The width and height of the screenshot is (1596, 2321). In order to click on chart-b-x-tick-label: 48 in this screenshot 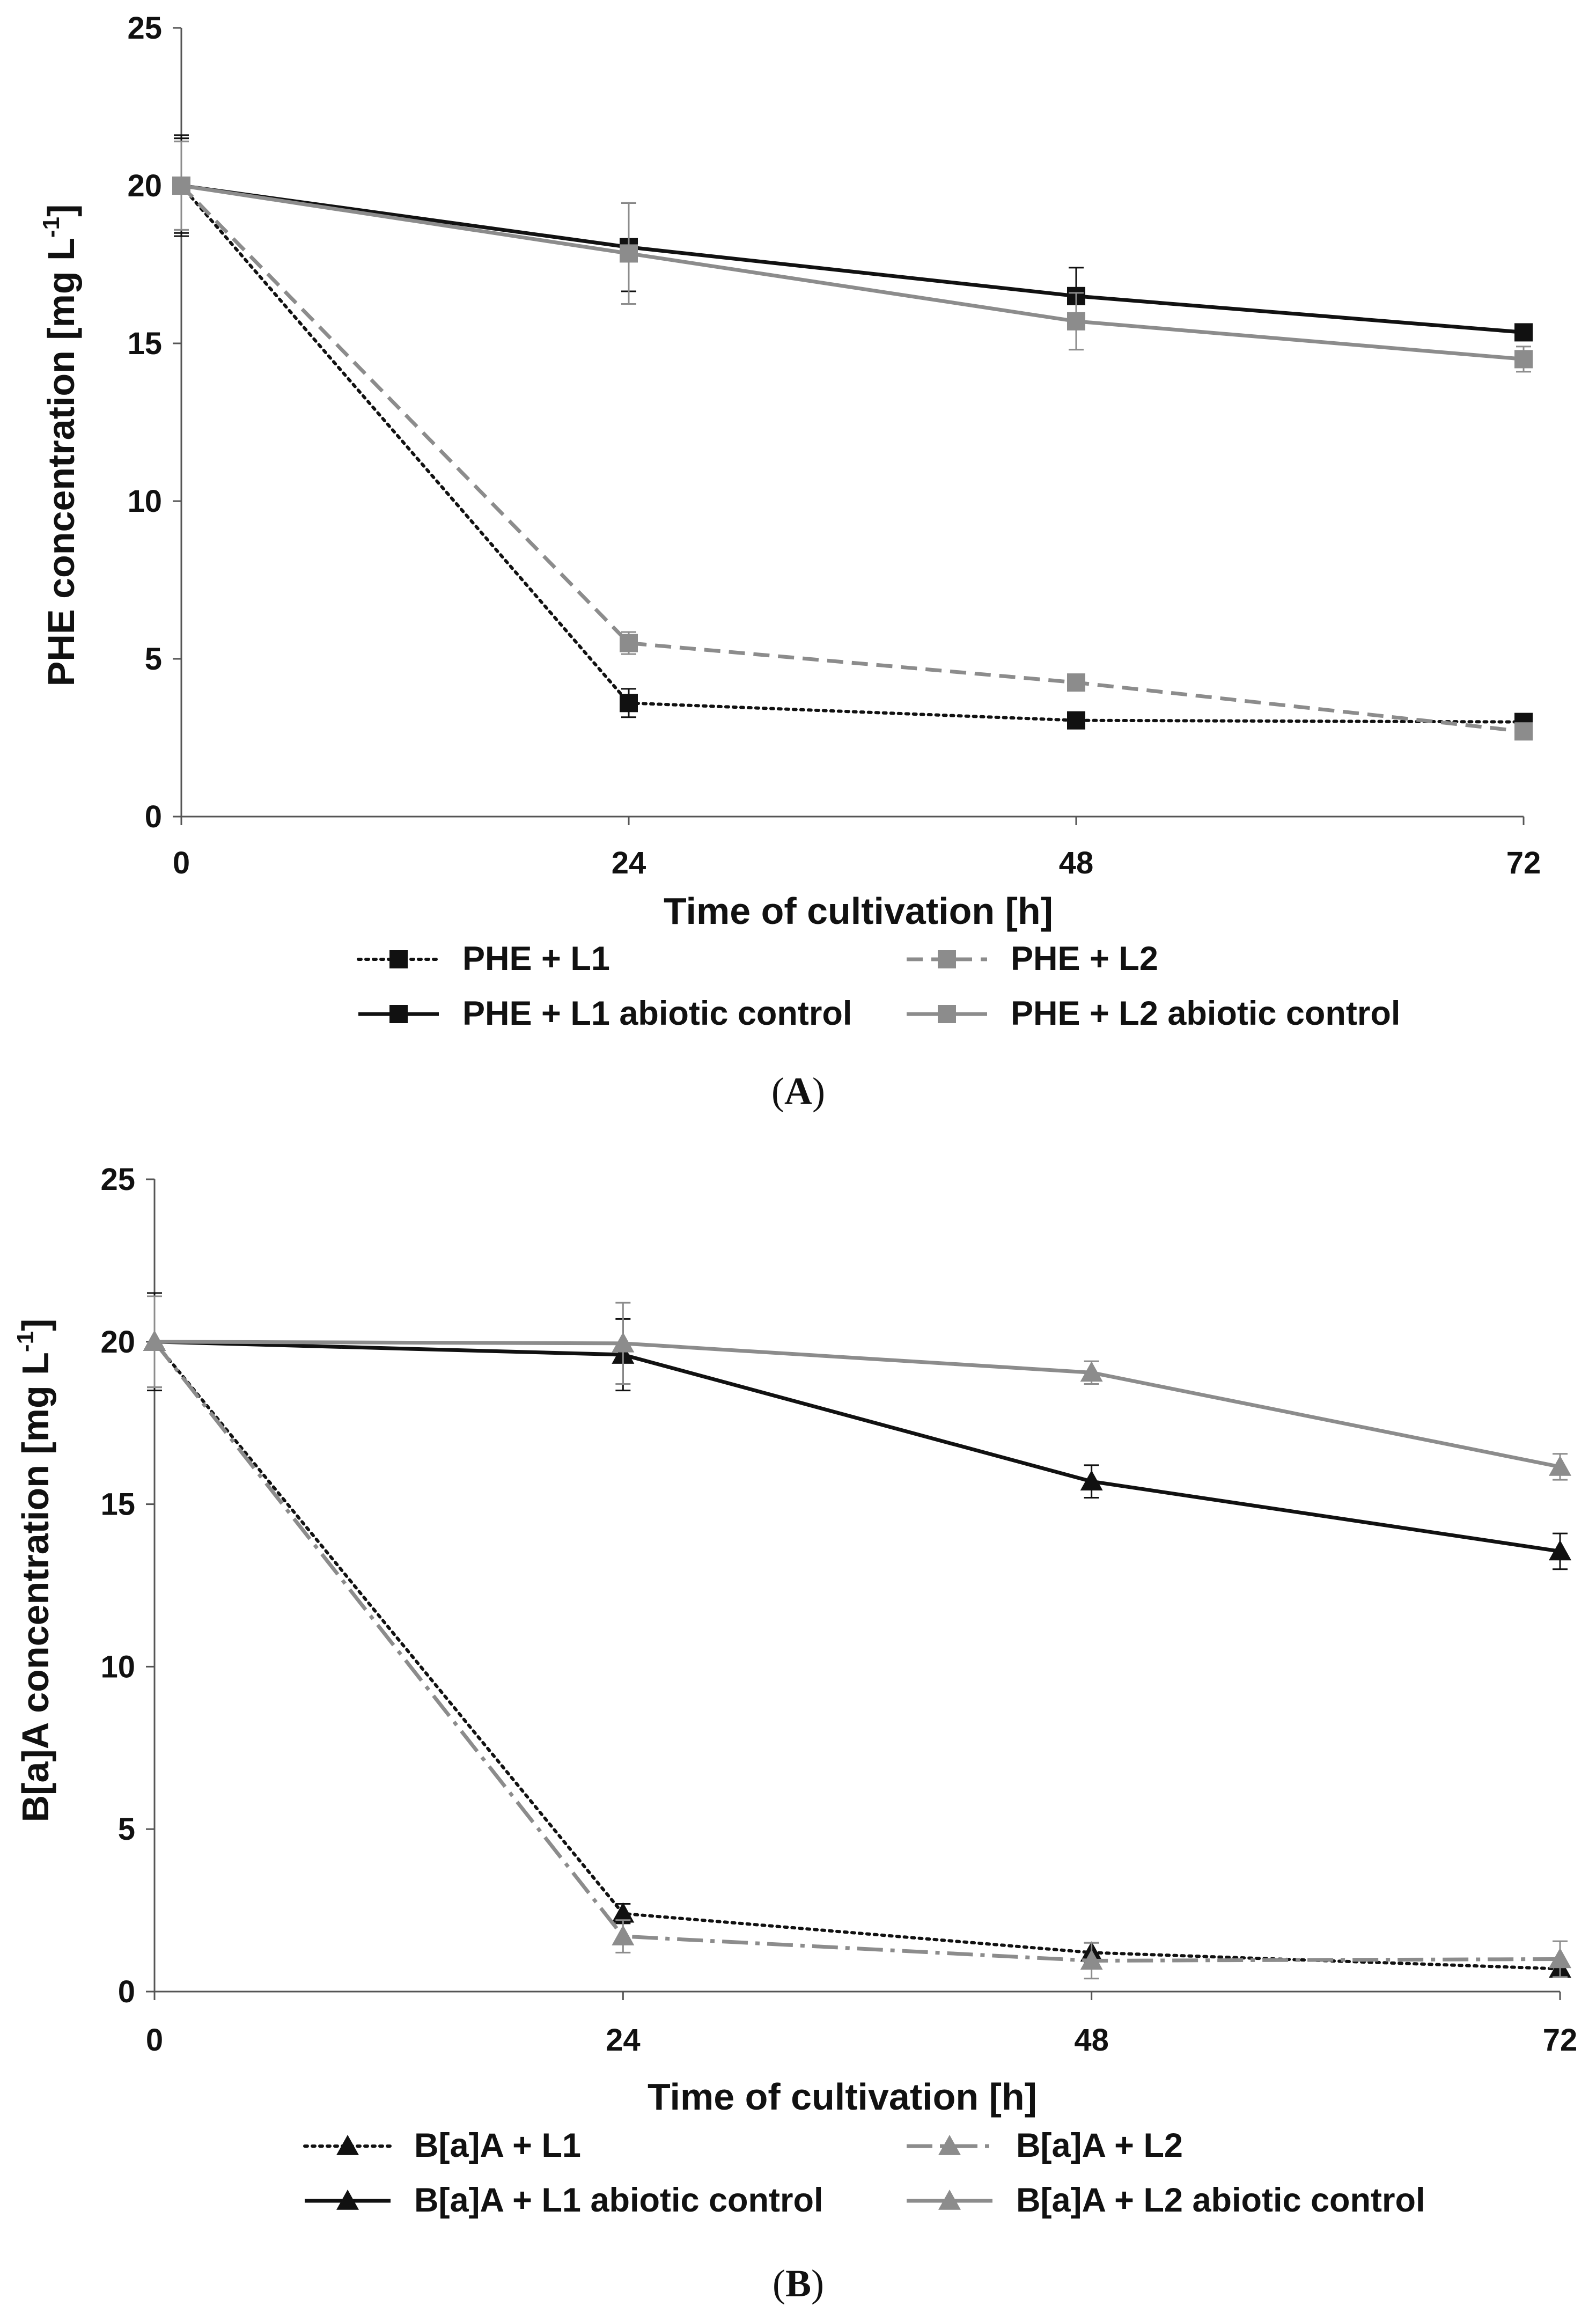, I will do `click(1091, 2040)`.